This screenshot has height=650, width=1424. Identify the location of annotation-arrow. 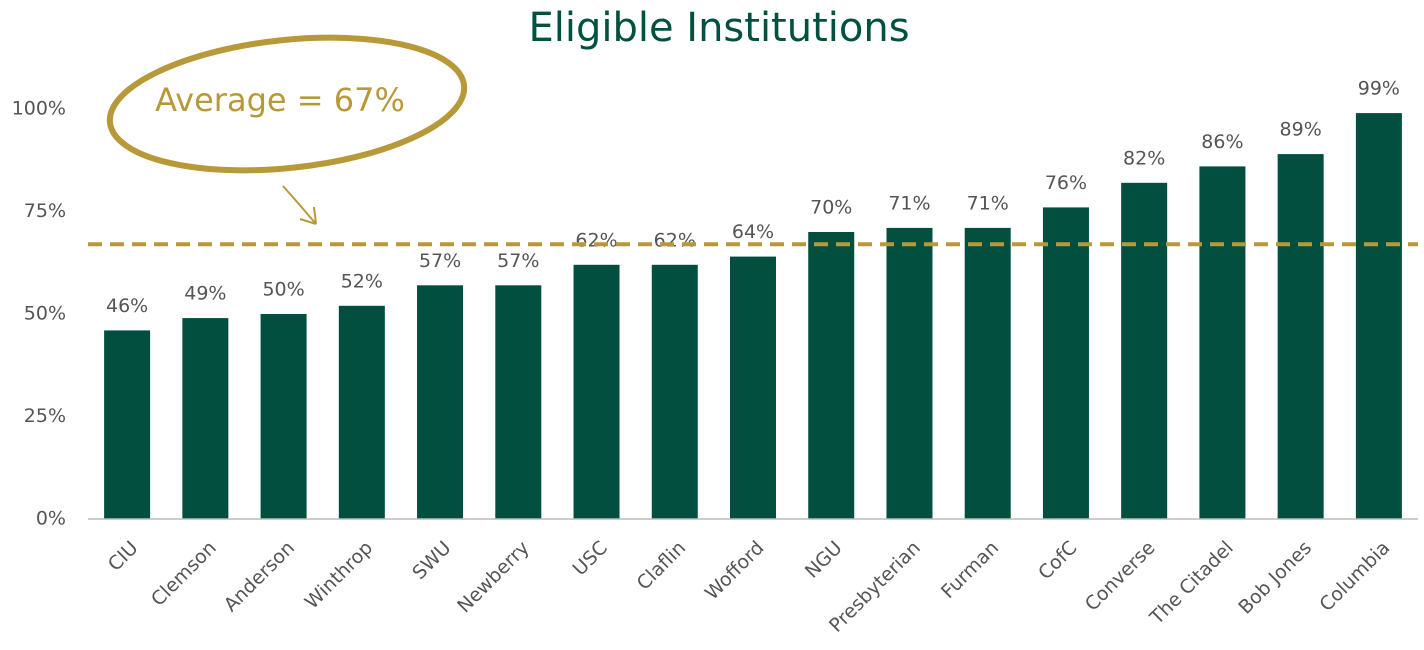
(299, 205).